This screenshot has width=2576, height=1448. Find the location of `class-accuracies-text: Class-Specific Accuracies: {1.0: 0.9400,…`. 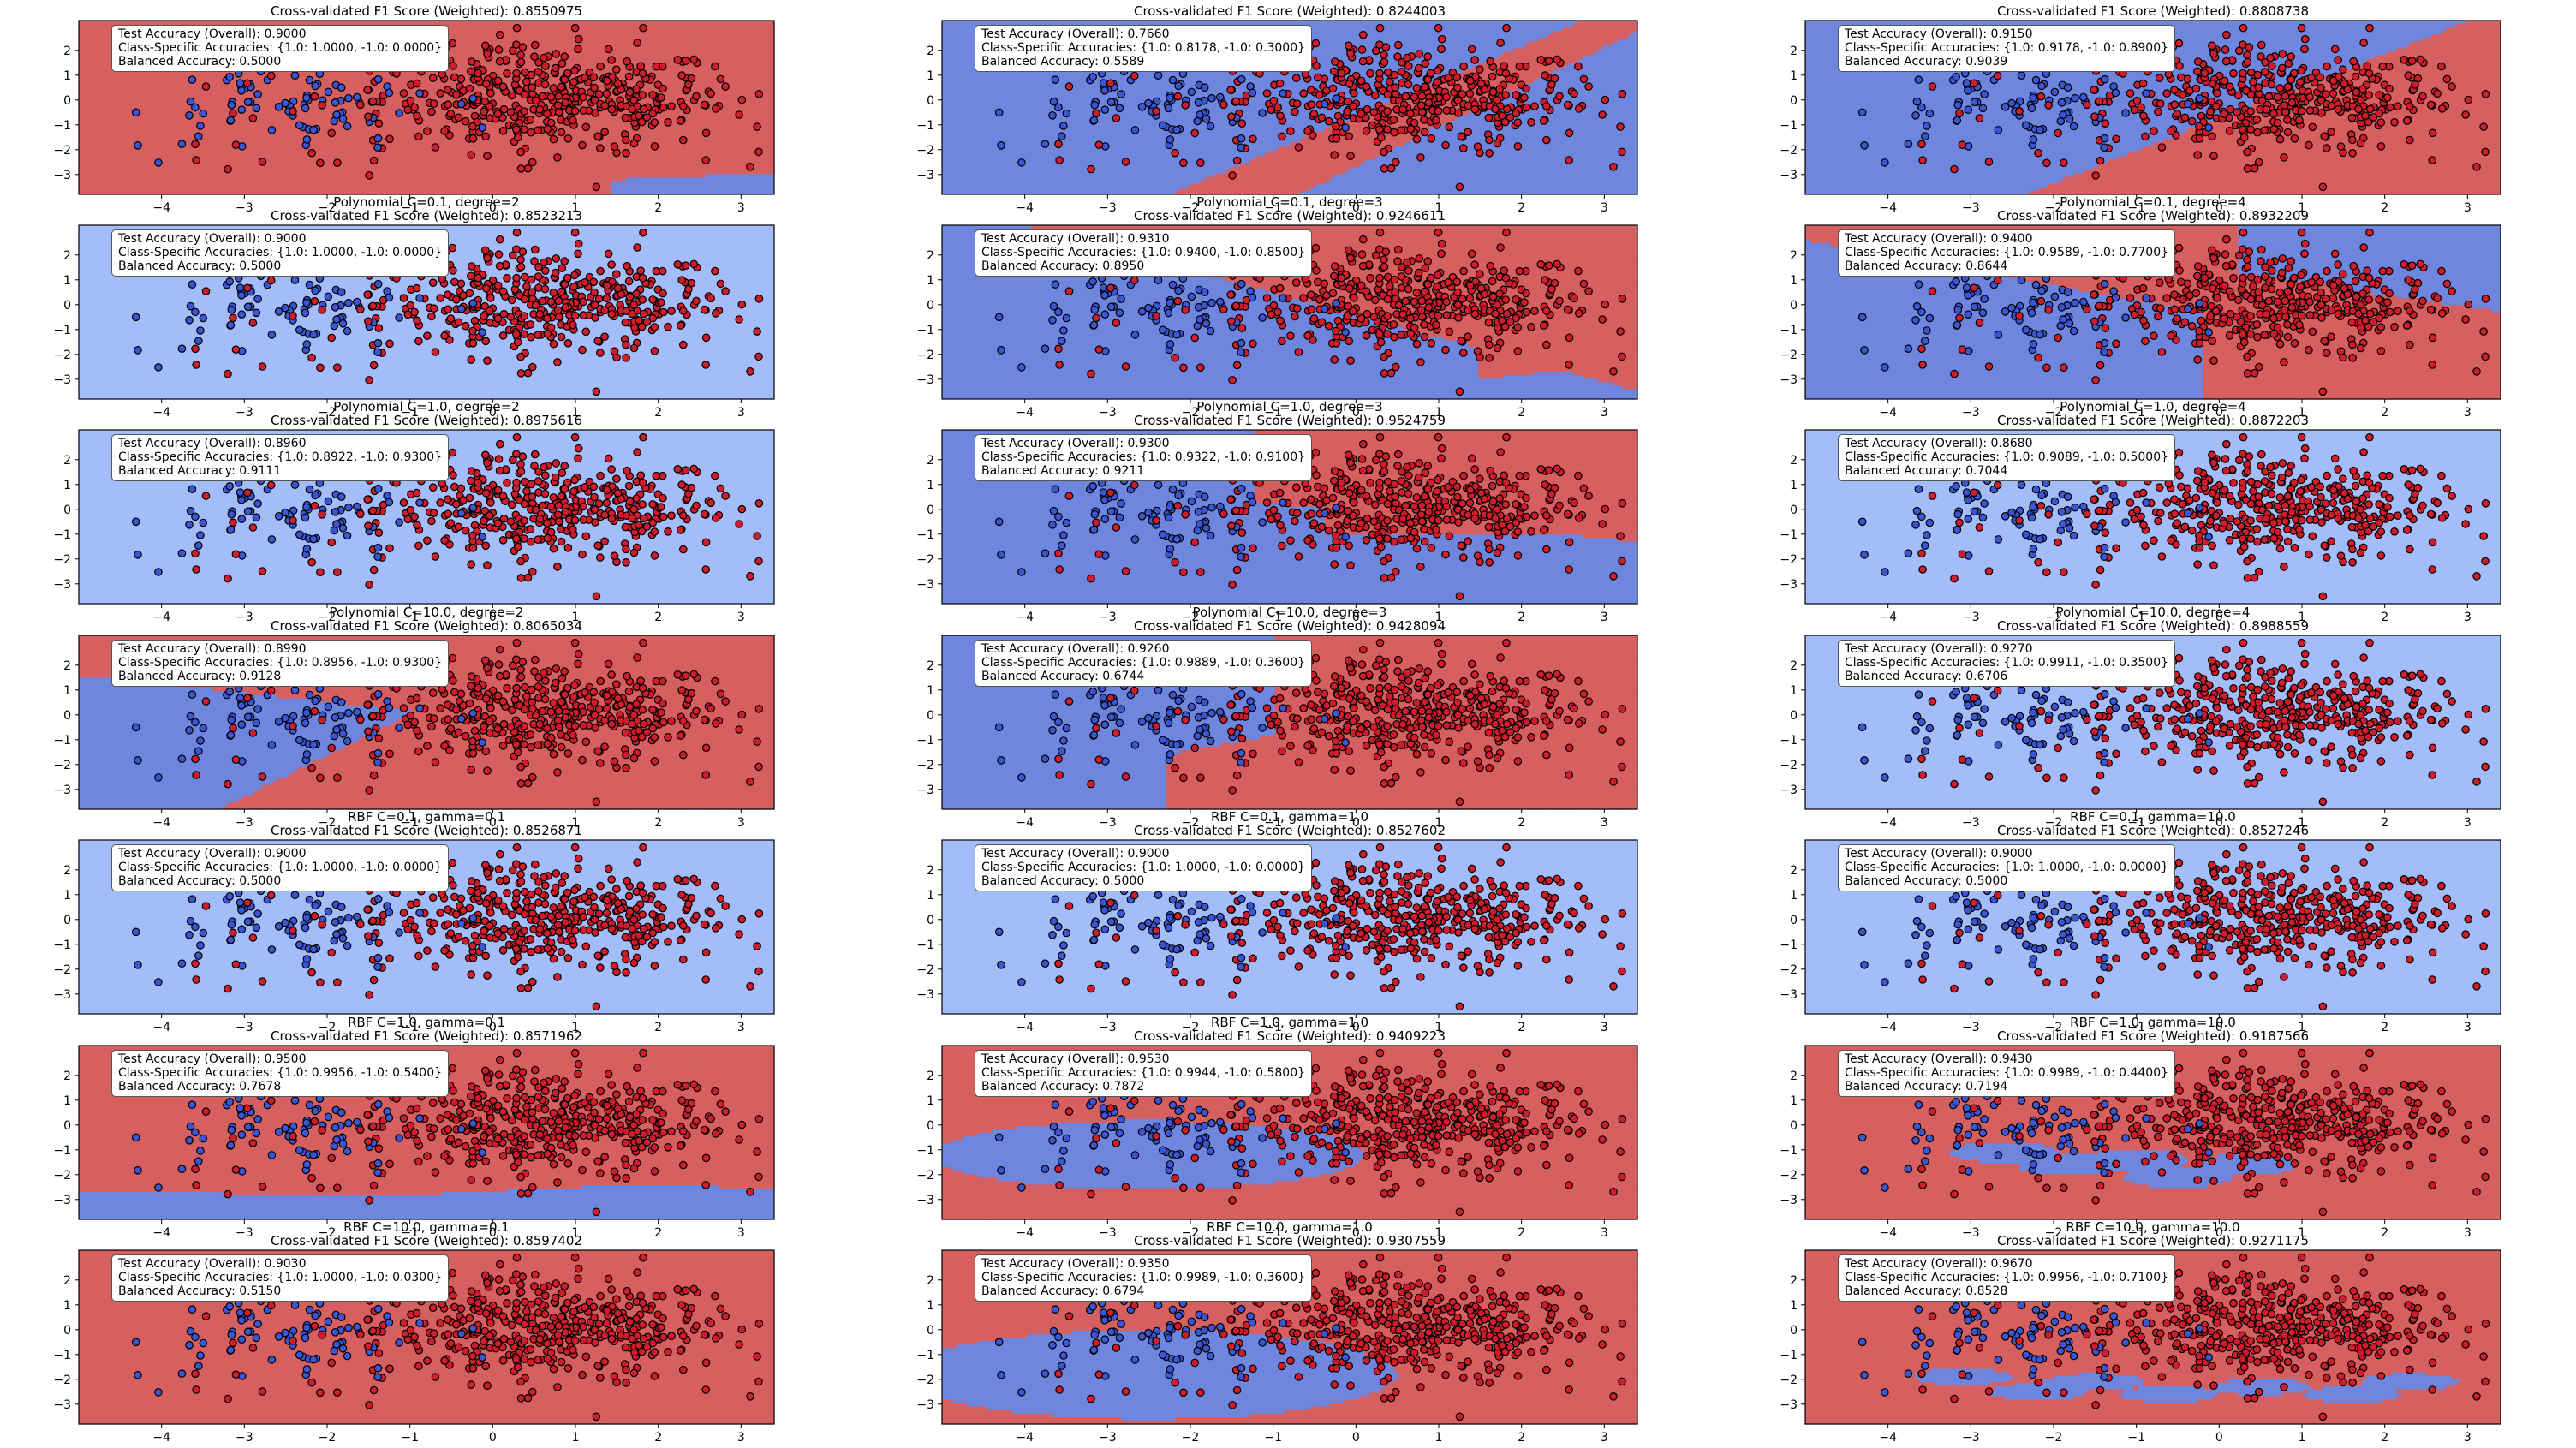

class-accuracies-text: Class-Specific Accuracies: {1.0: 0.9400,… is located at coordinates (1143, 252).